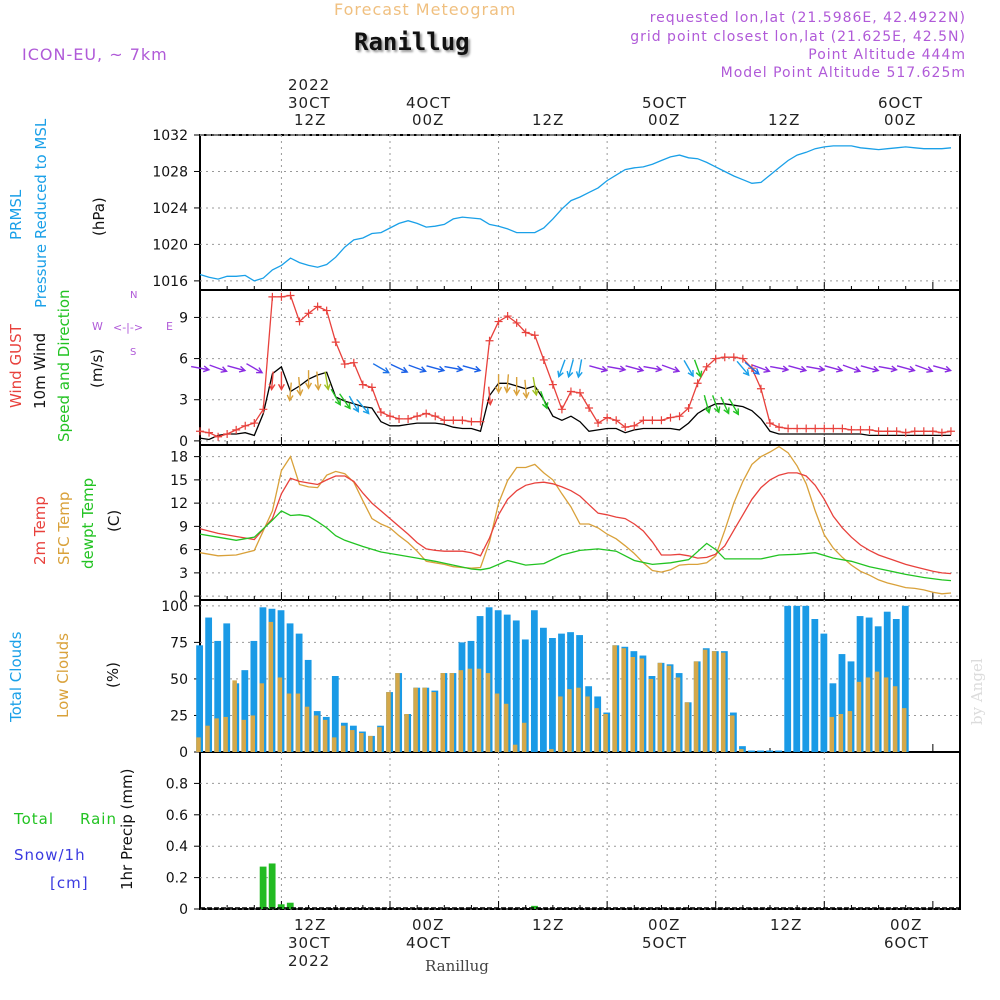 The image size is (1000, 1000). I want to click on bottom-time-5-l2: 6OCT, so click(906, 943).